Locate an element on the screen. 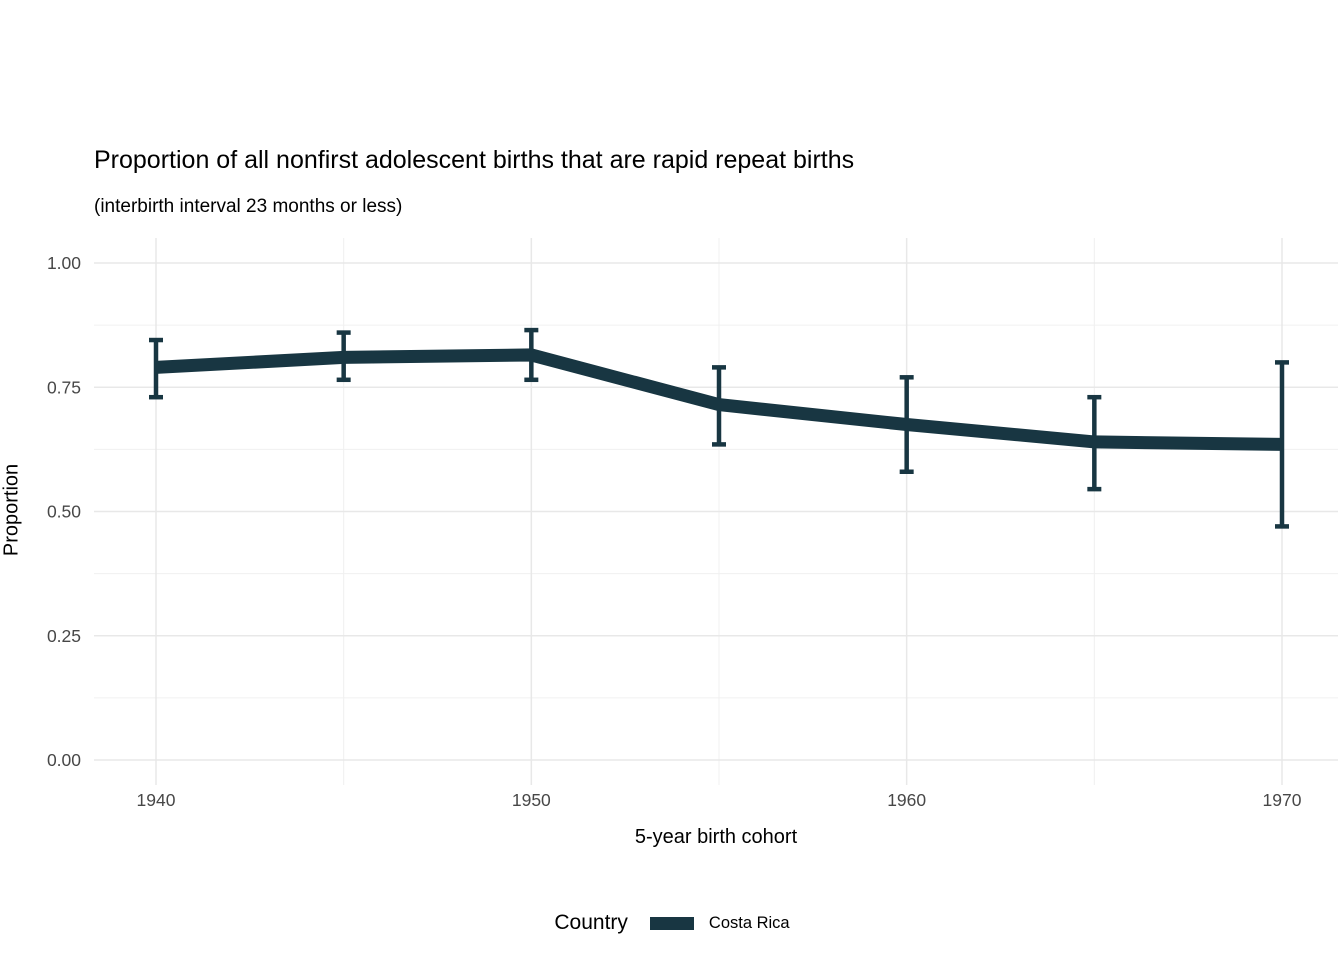 The image size is (1344, 960). y-tick-label: 0.50 is located at coordinates (64, 512).